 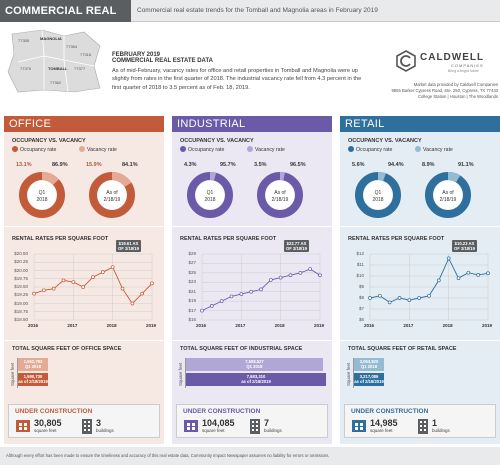 What do you see at coordinates (21, 311) in the screenshot?
I see `y-tick-label: $18.75` at bounding box center [21, 311].